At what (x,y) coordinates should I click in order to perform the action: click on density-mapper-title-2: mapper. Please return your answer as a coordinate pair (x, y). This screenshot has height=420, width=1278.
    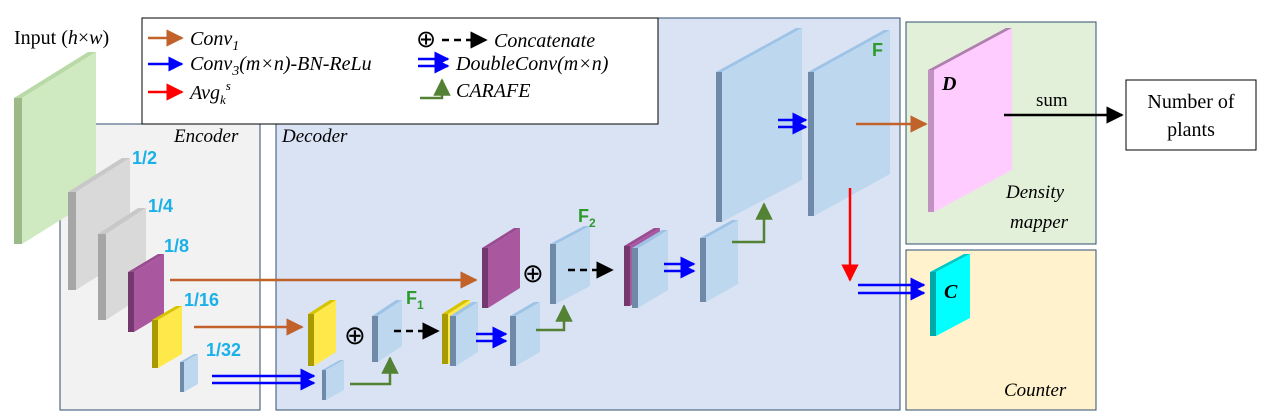
    Looking at the image, I should click on (1039, 222).